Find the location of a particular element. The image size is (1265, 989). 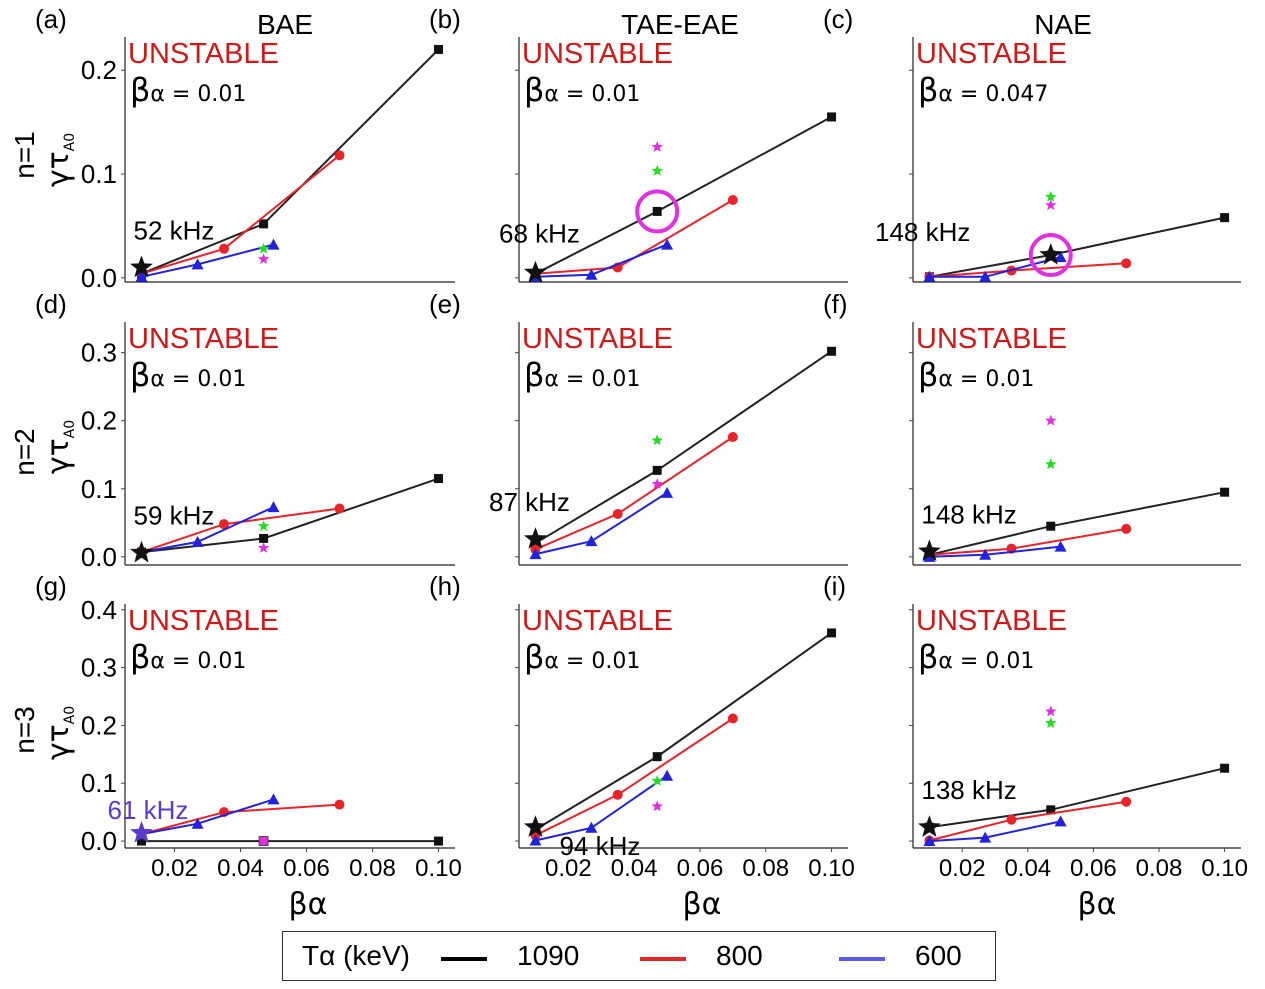

frequency-label: 59 kHz is located at coordinates (174, 516).